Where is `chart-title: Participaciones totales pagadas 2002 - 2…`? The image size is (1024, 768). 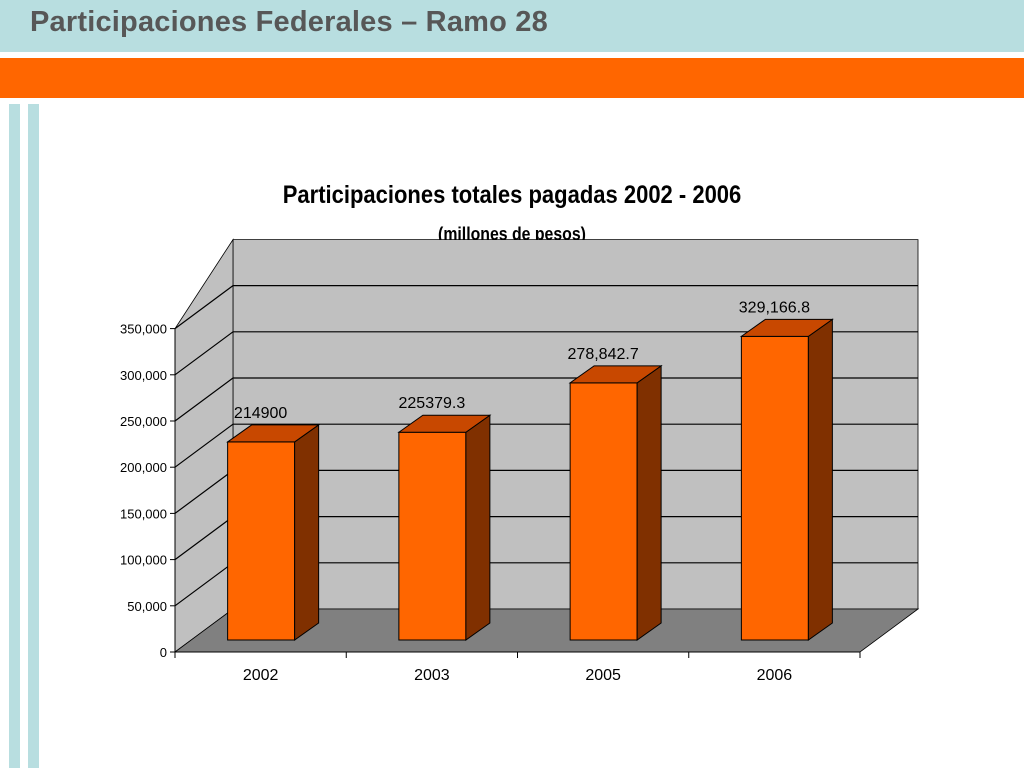
chart-title: Participaciones totales pagadas 2002 - 2… is located at coordinates (512, 195).